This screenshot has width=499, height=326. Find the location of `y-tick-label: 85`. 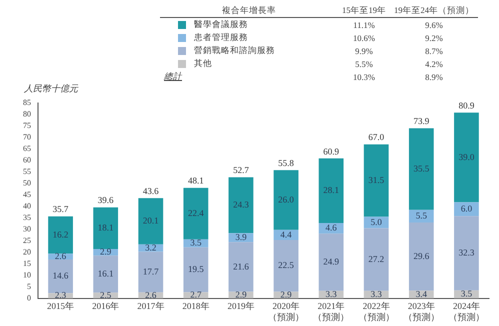

y-tick-label: 85 is located at coordinates (27, 103).